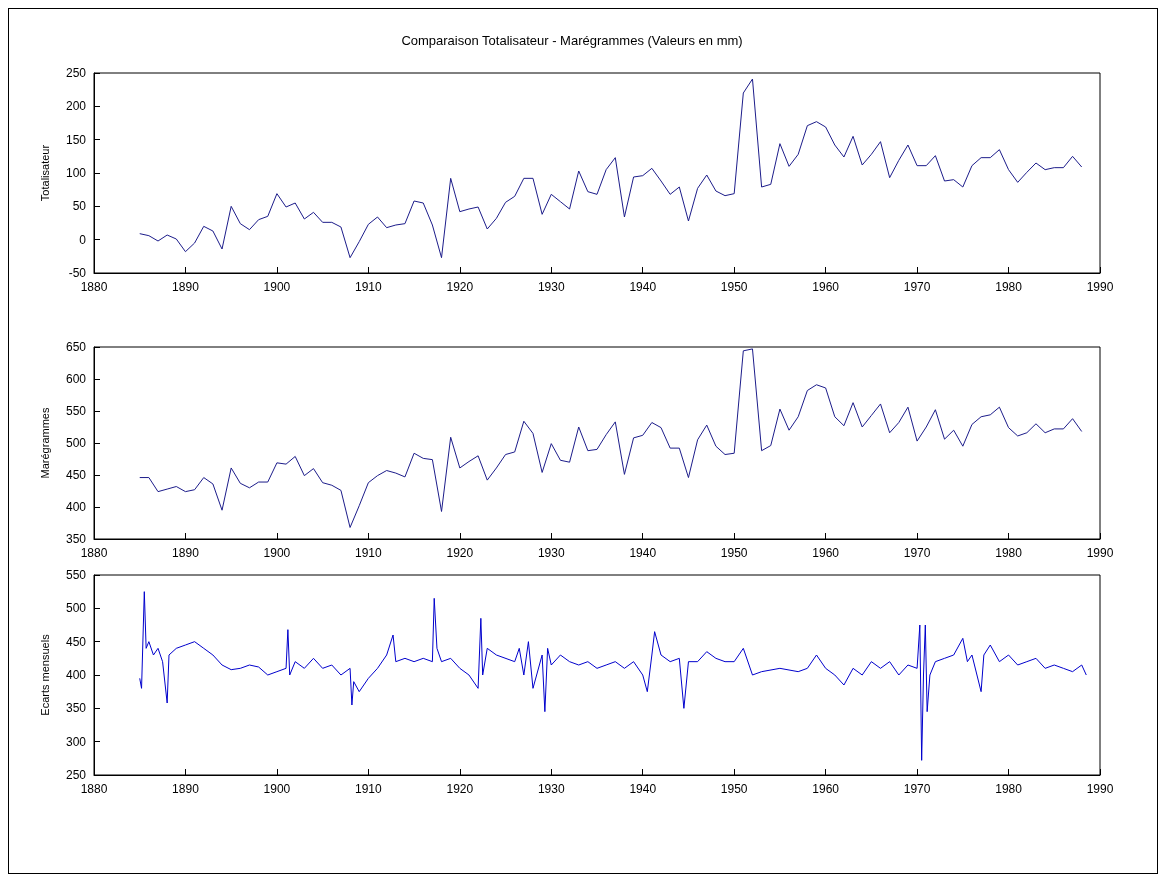 The image size is (1164, 885). I want to click on y-tick-label: 0, so click(83, 239).